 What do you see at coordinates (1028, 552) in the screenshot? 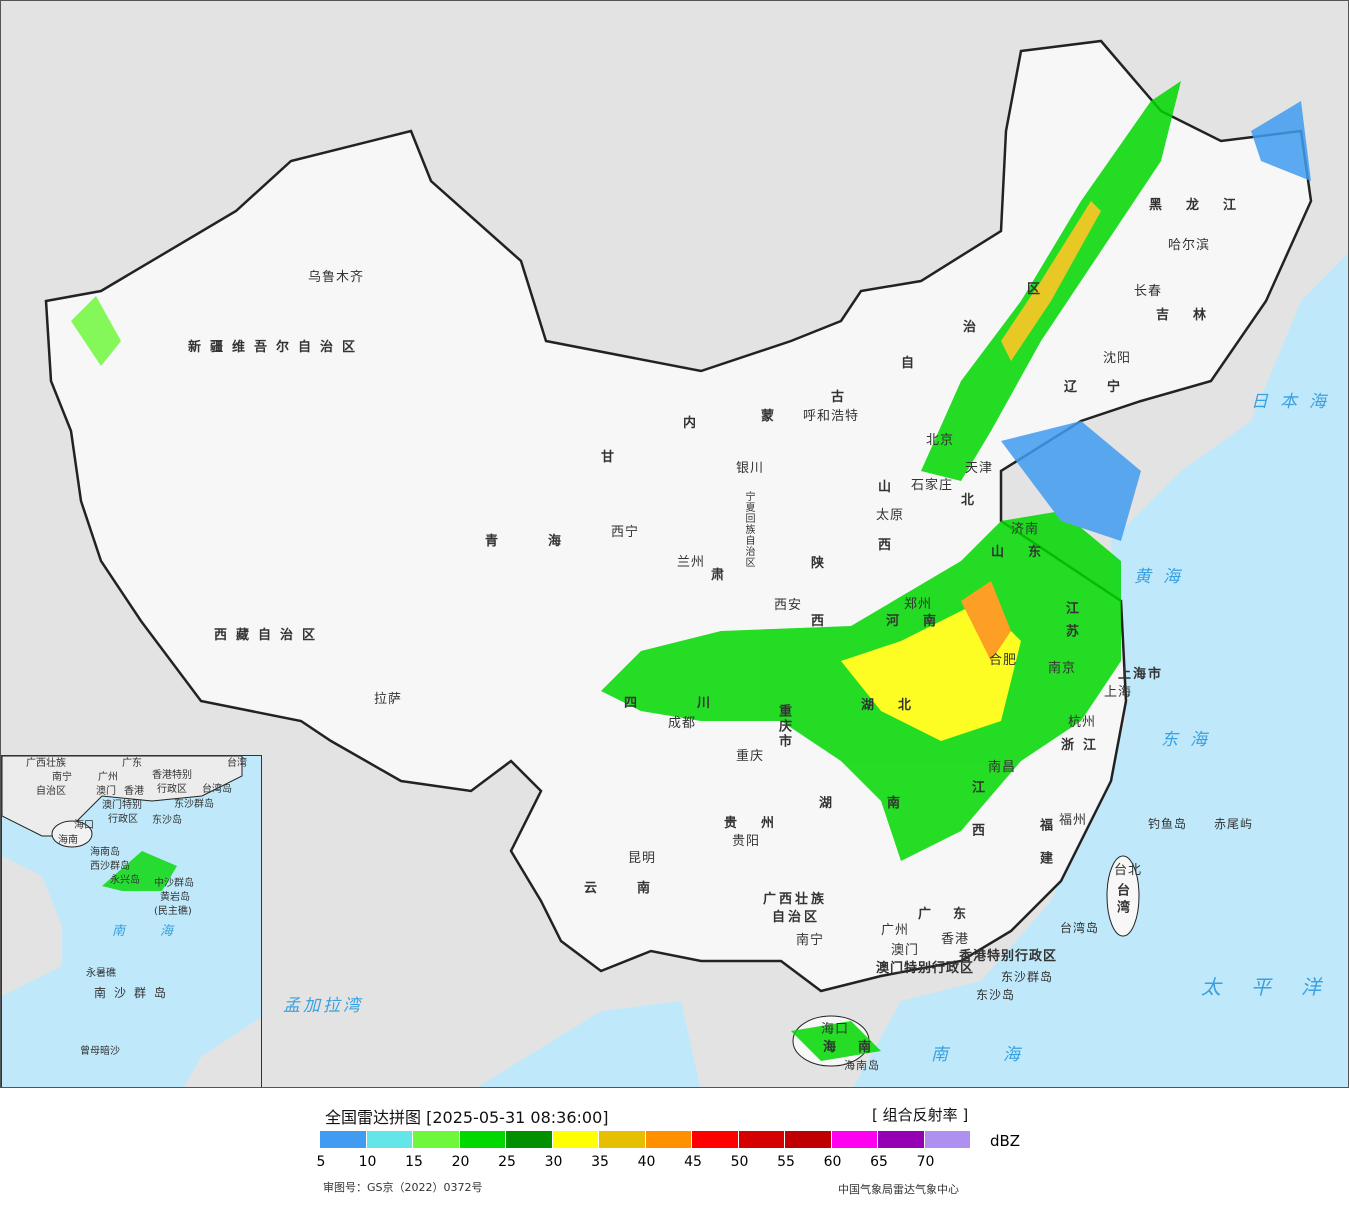
I see `label-shandong: 山东` at bounding box center [1028, 552].